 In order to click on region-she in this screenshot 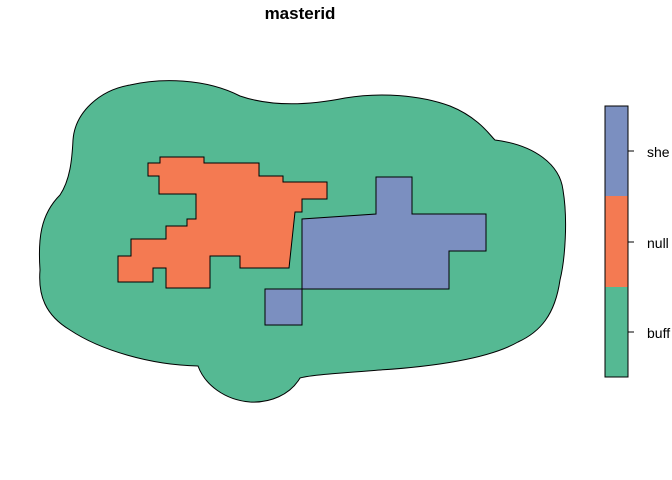, I will do `click(394, 233)`.